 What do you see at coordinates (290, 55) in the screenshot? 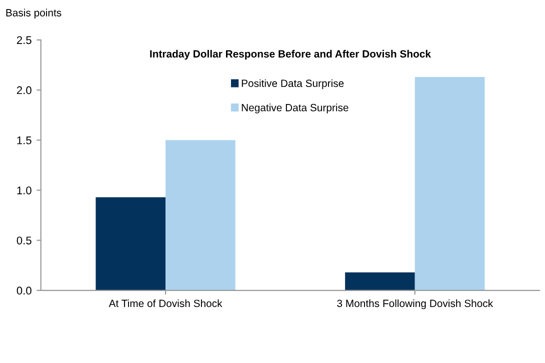
I see `text: Intraday Dollar Response Before and After Dovish Shock` at bounding box center [290, 55].